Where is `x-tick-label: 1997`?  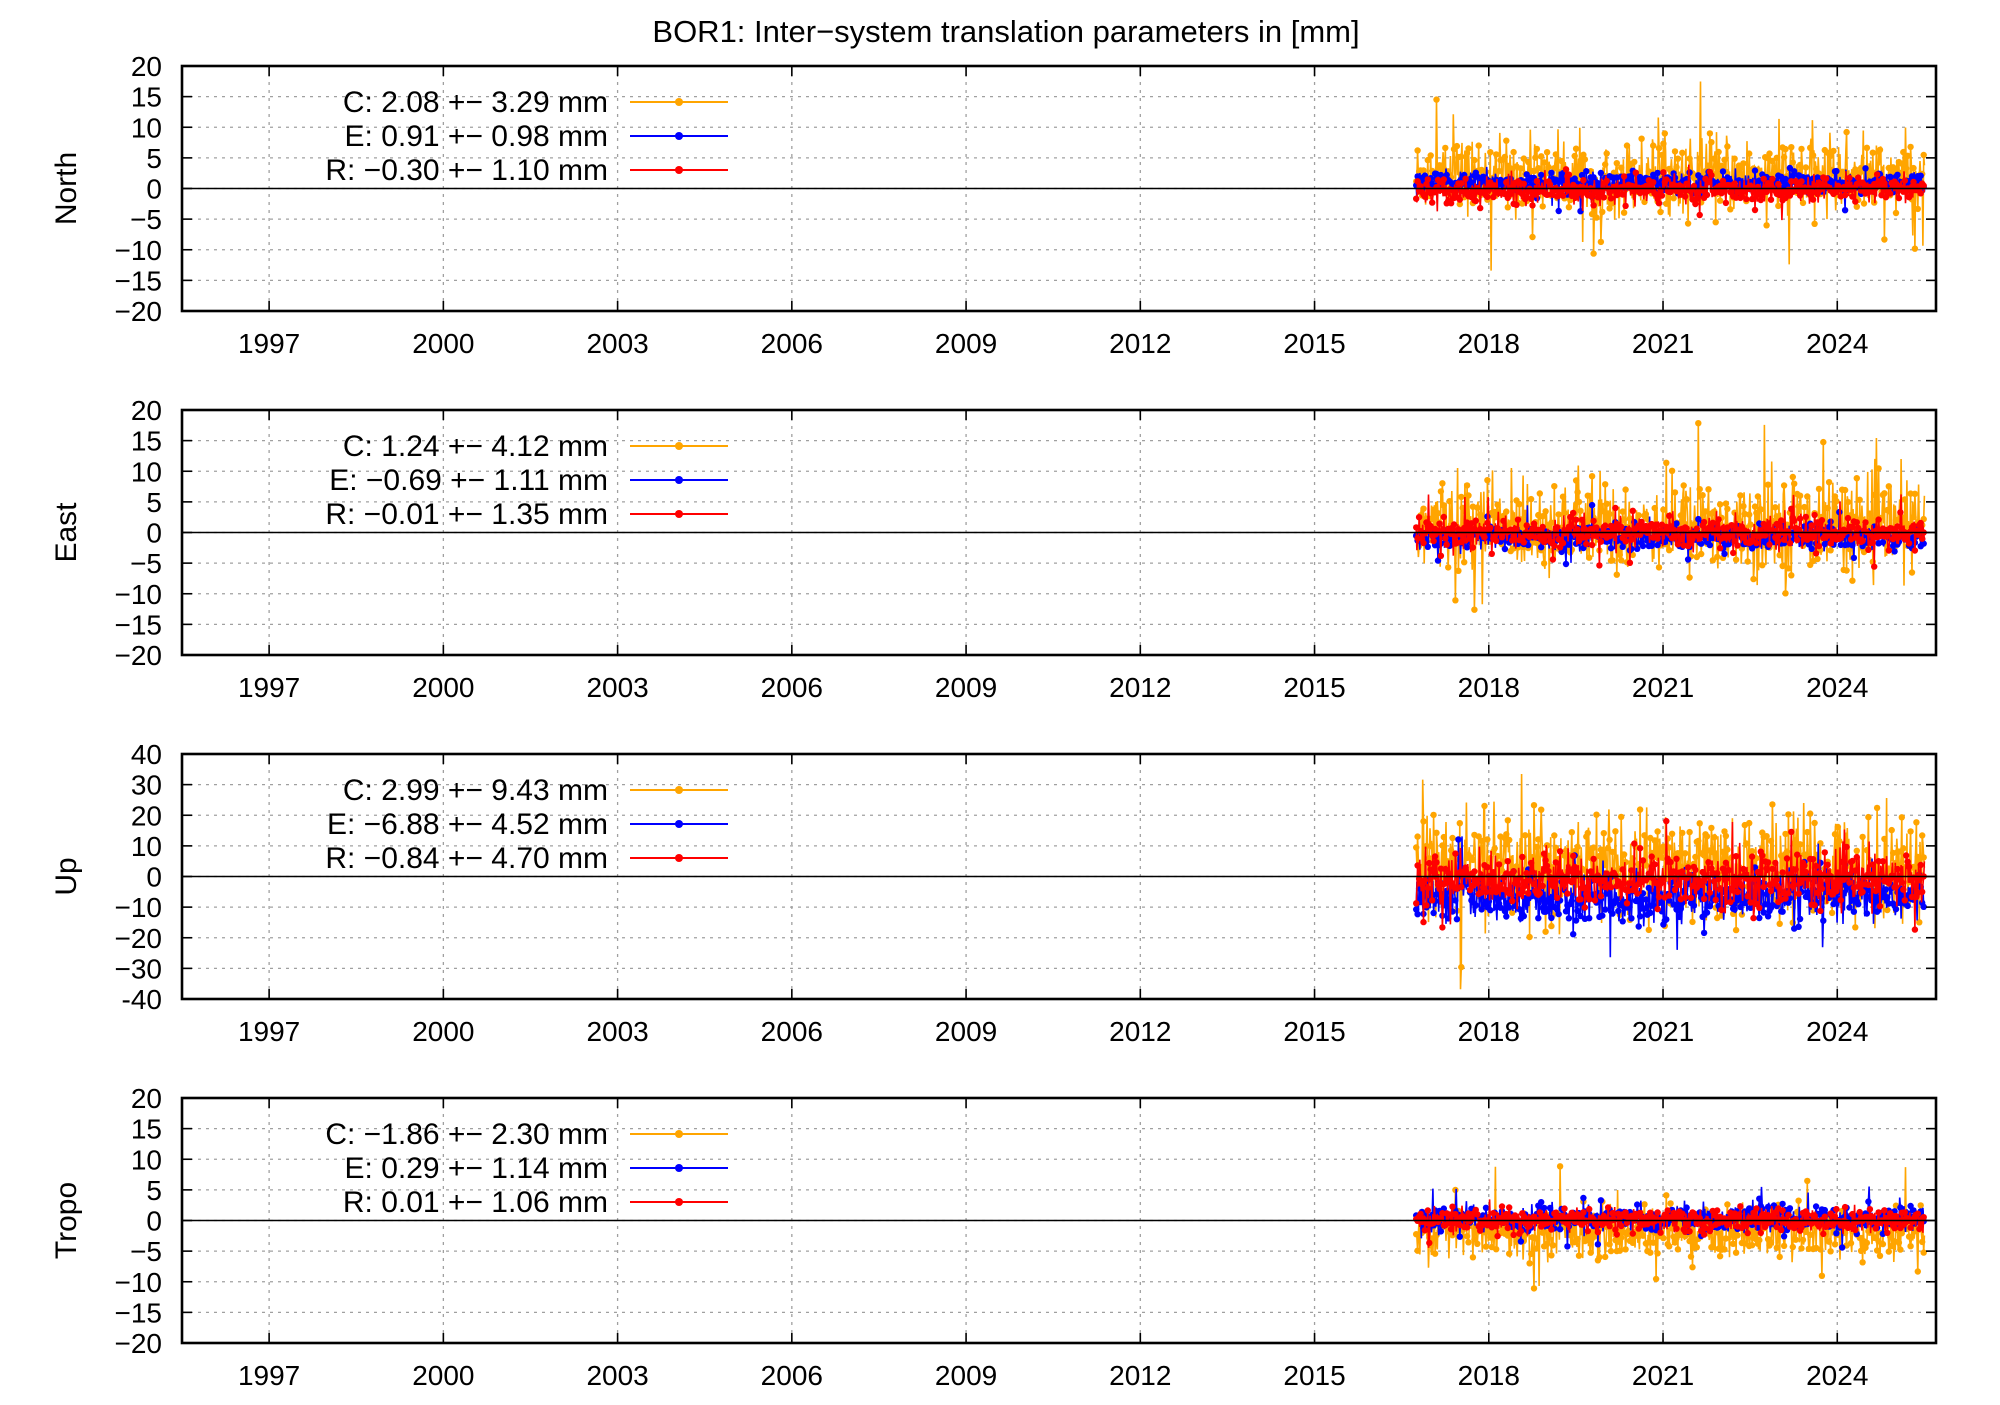
x-tick-label: 1997 is located at coordinates (269, 687).